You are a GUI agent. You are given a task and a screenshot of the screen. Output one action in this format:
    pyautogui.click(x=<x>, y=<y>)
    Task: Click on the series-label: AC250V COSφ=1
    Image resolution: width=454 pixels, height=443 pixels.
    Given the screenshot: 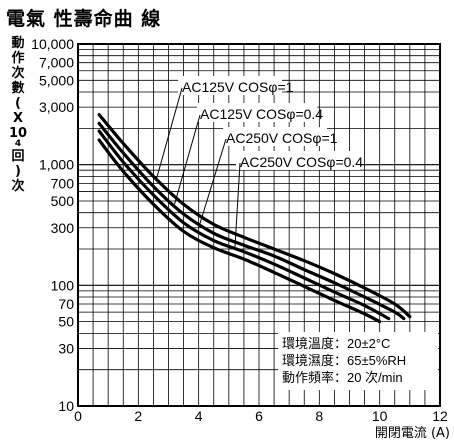 What is the action you would take?
    pyautogui.click(x=282, y=138)
    